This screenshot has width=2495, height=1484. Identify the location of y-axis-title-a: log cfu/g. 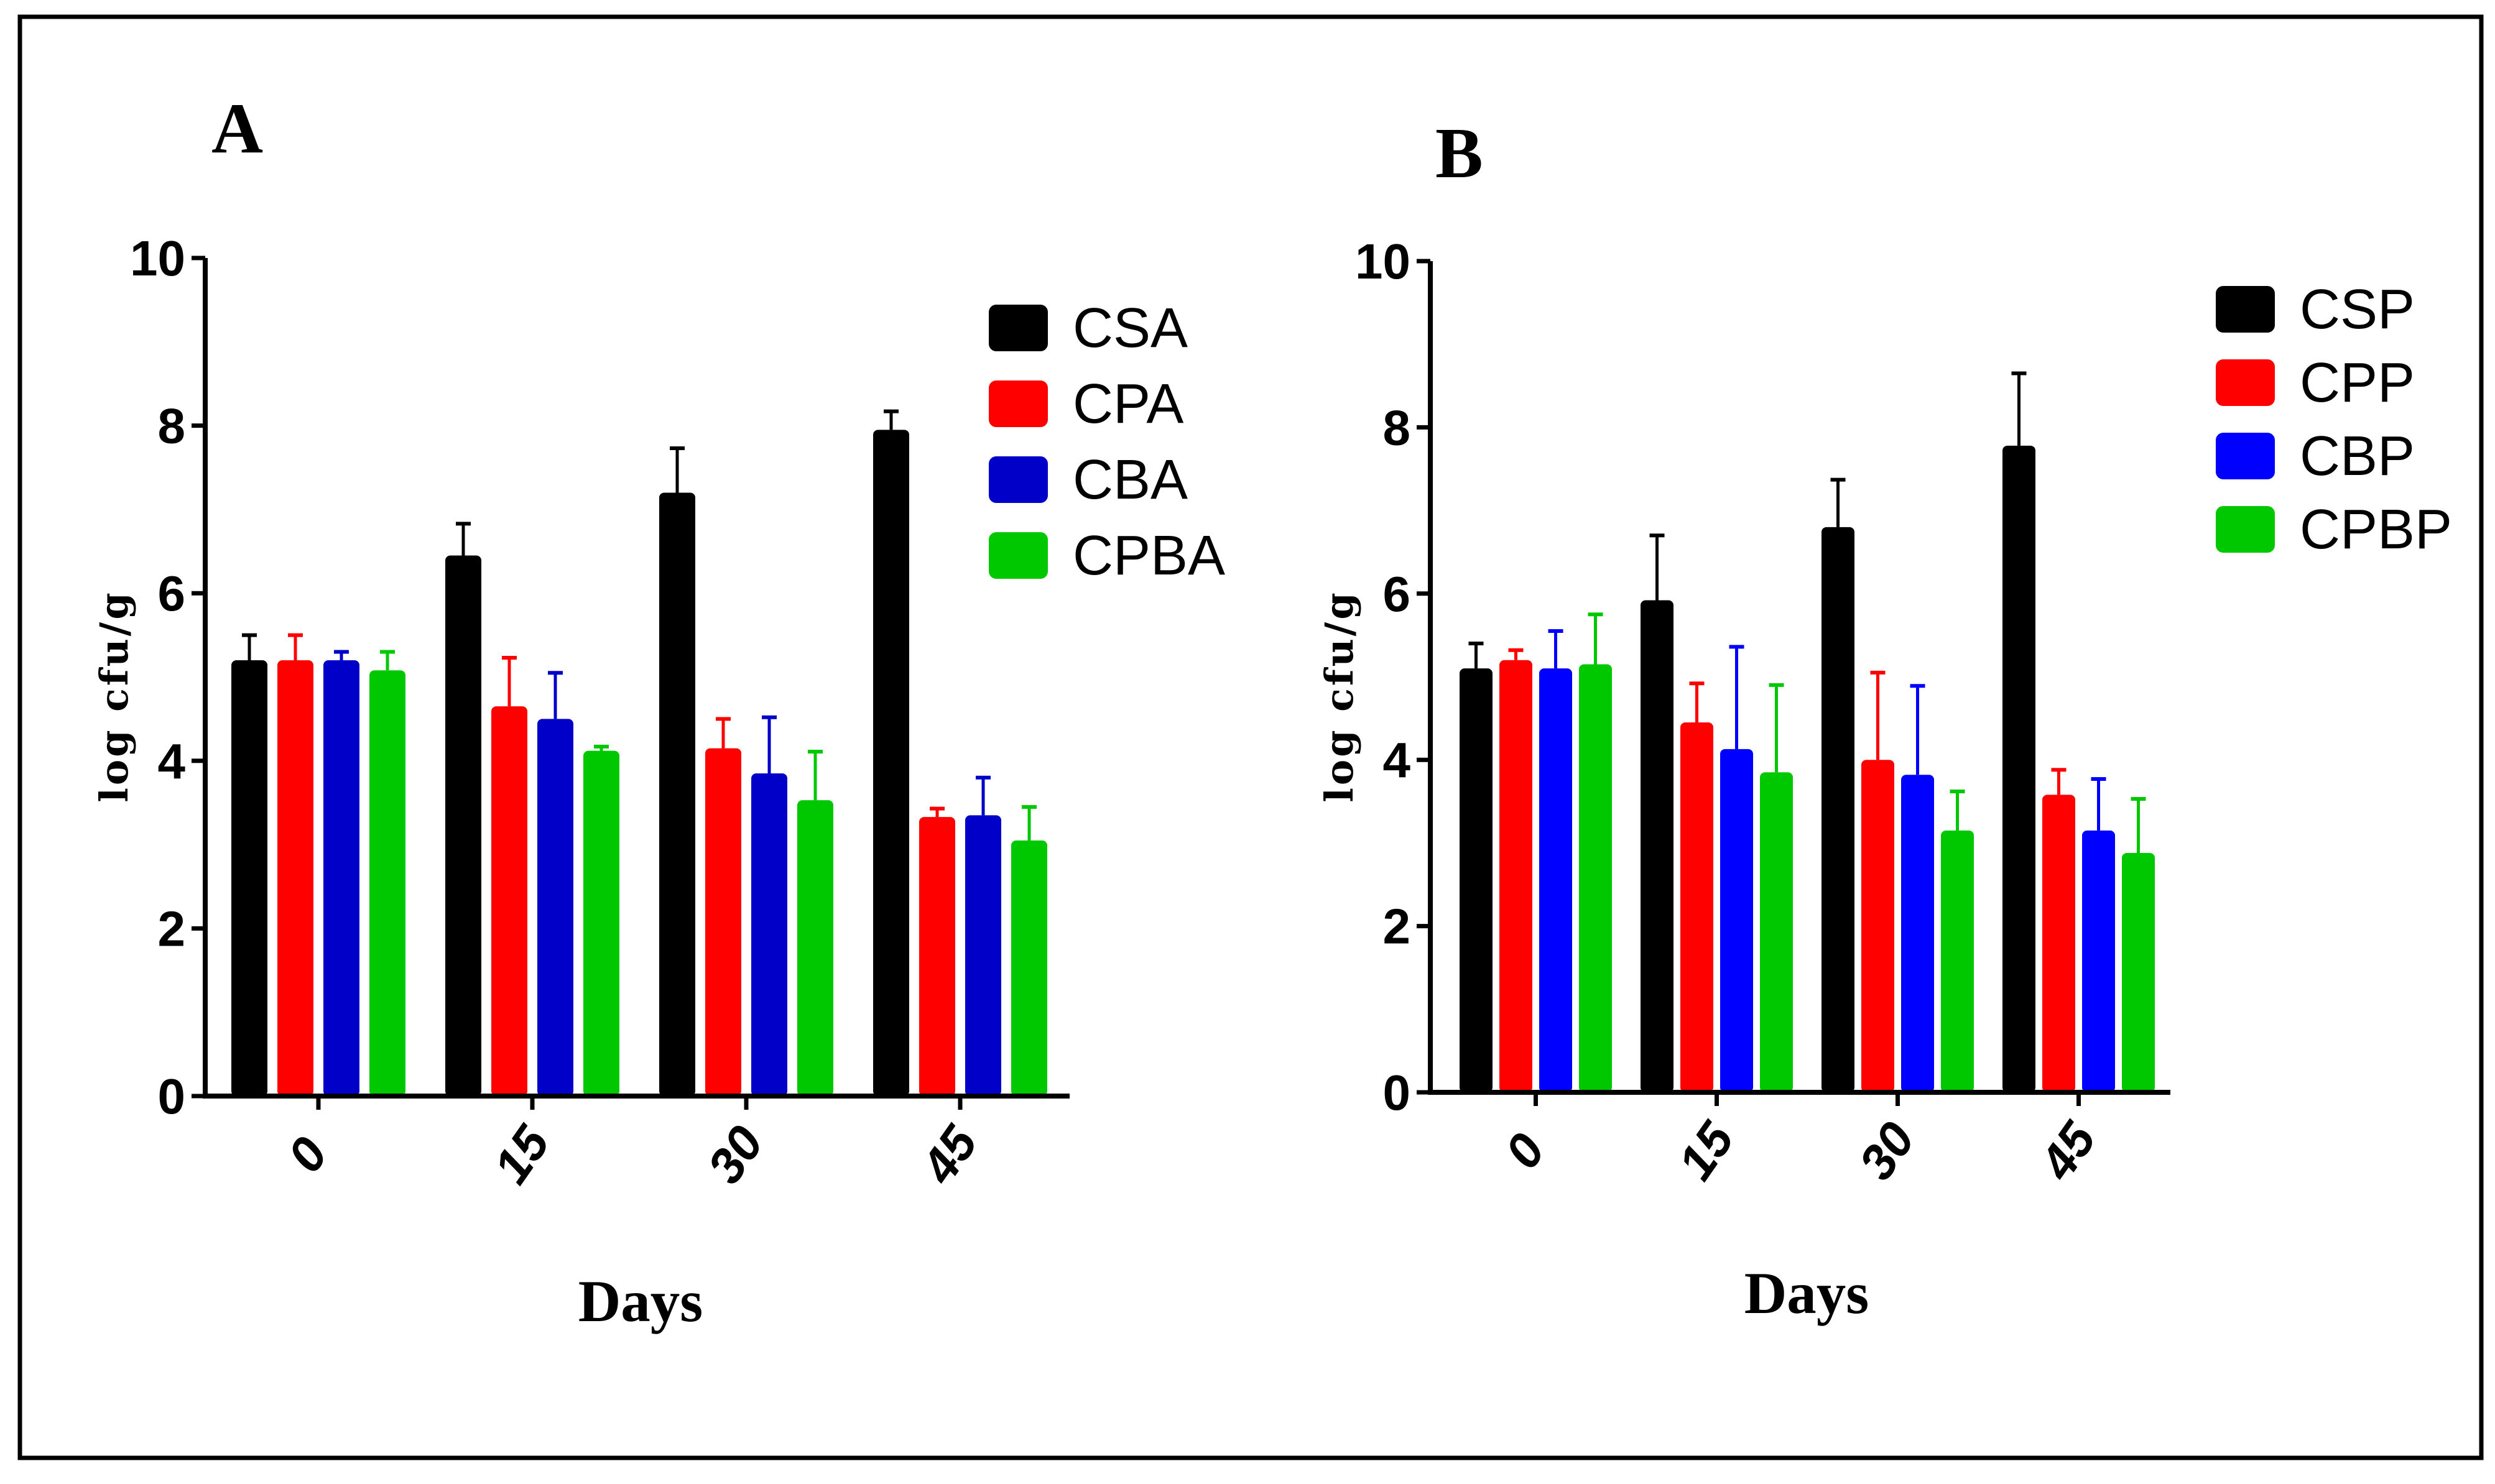
(114, 696).